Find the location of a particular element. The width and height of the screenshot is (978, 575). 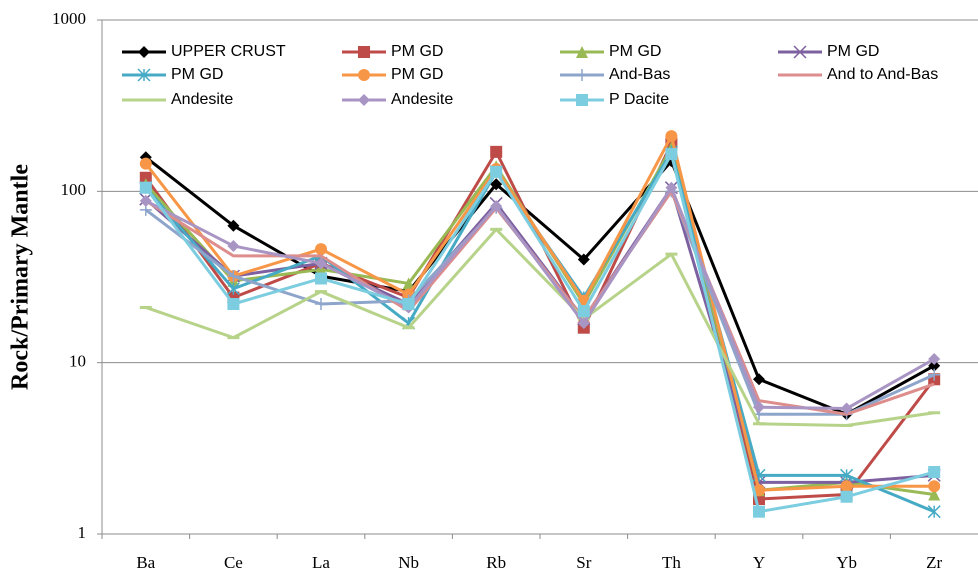

x-tick-label: Th is located at coordinates (671, 562).